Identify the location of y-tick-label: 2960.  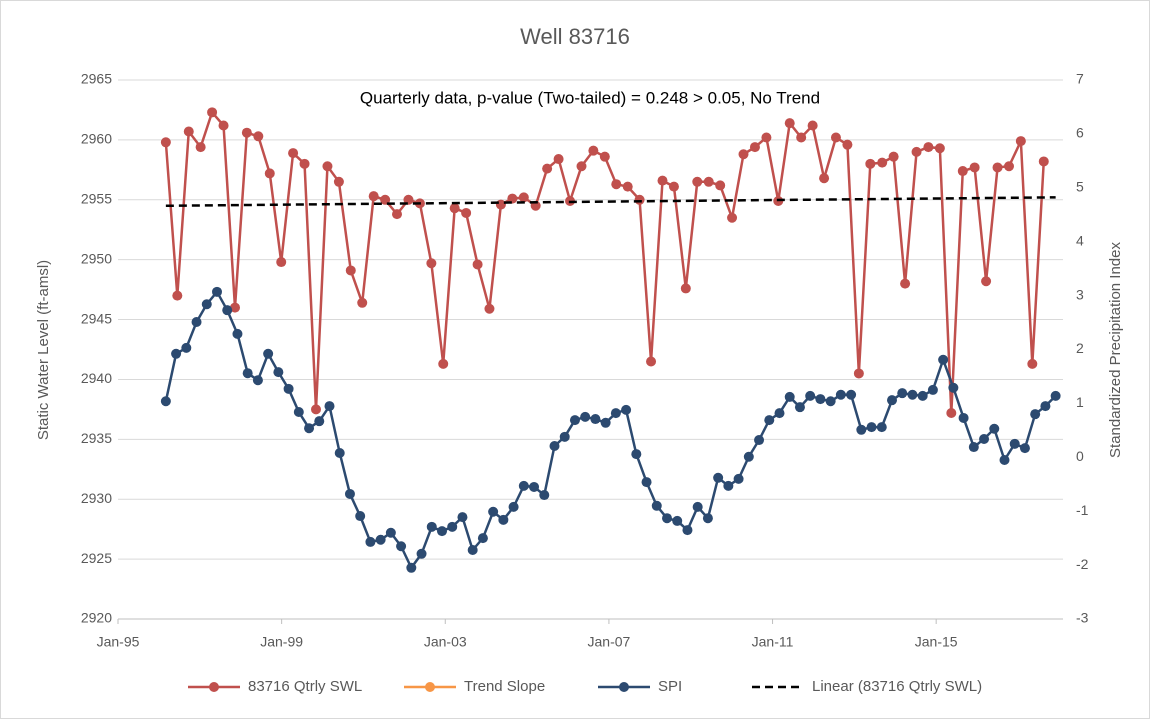
(96, 139).